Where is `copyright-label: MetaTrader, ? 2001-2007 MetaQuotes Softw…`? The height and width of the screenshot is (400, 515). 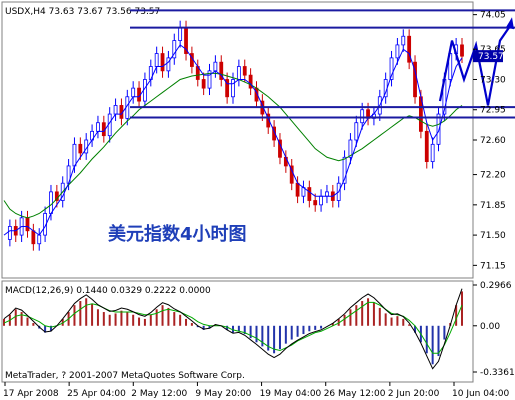
copyright-label: MetaTrader, ? 2001-2007 MetaQuotes Softw… is located at coordinates (125, 376).